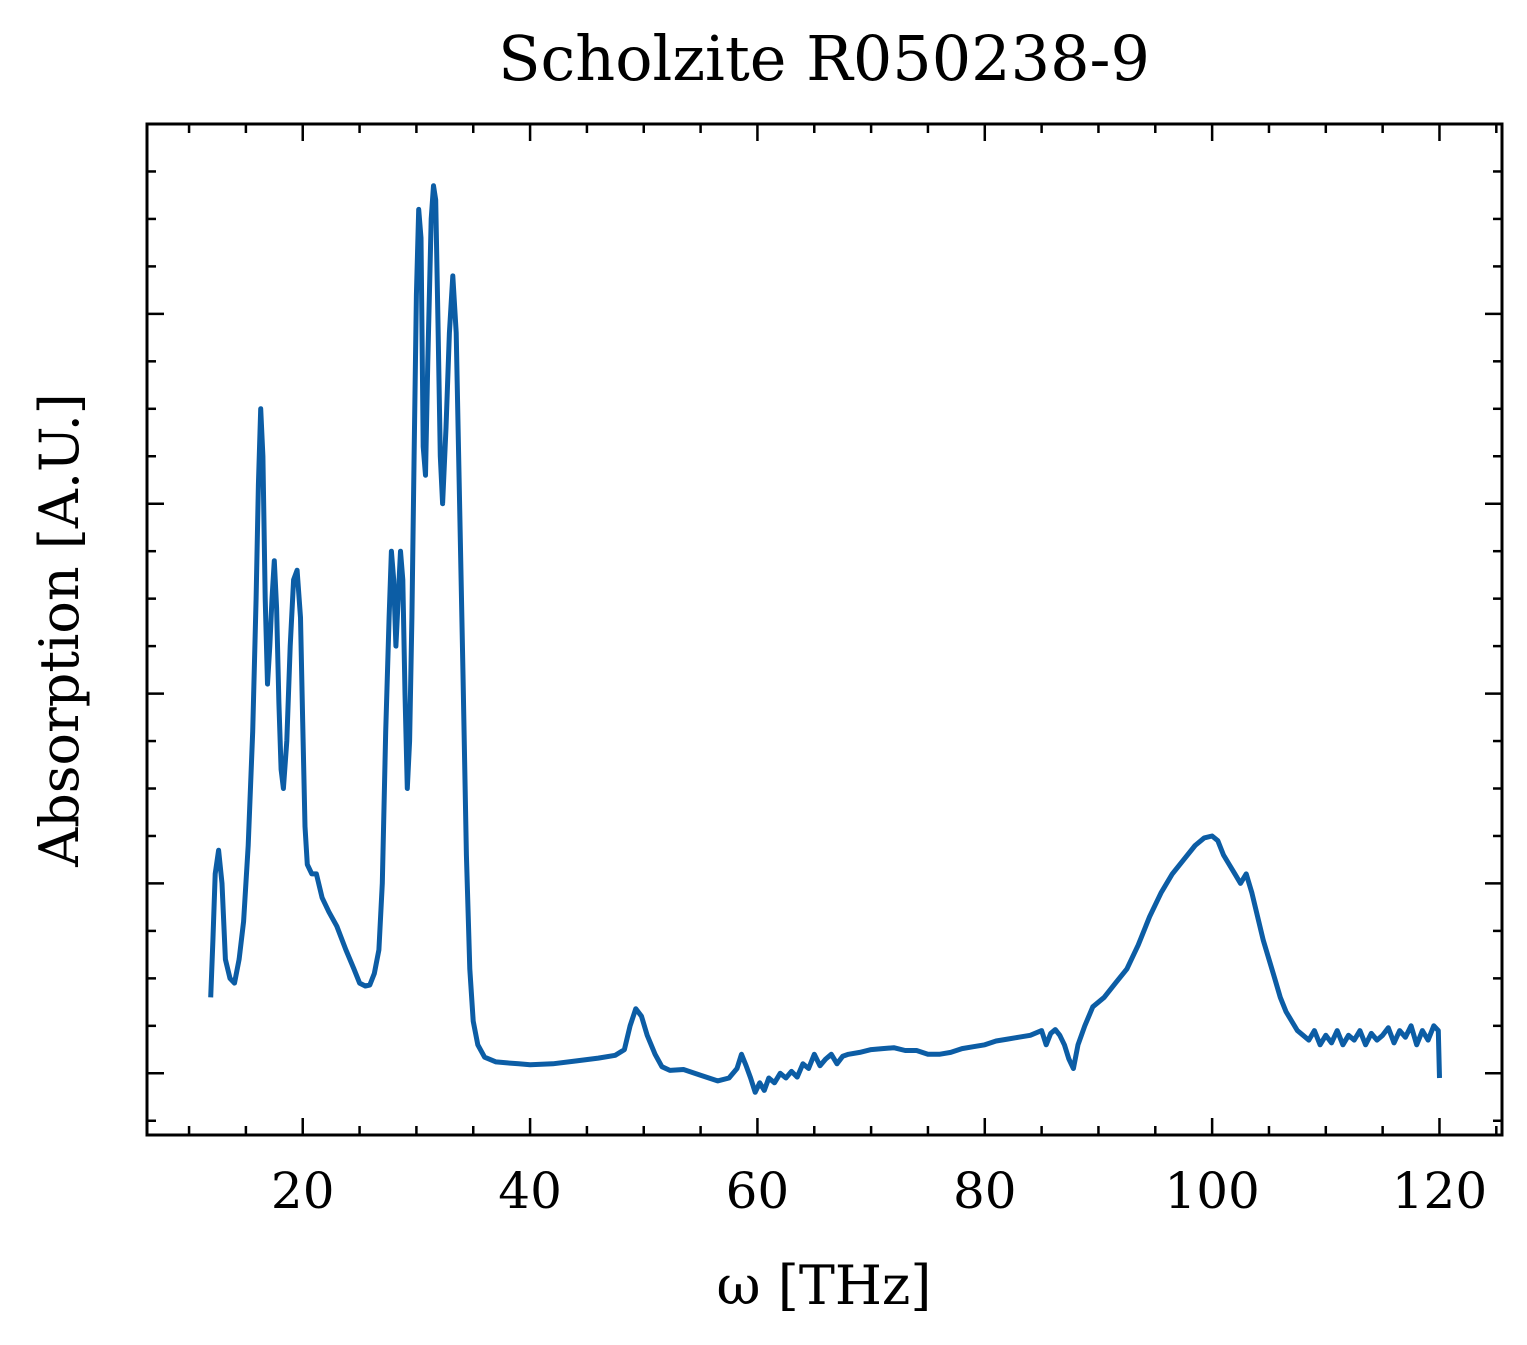 The height and width of the screenshot is (1345, 1527). What do you see at coordinates (530, 1191) in the screenshot?
I see `x-tick-label: 40` at bounding box center [530, 1191].